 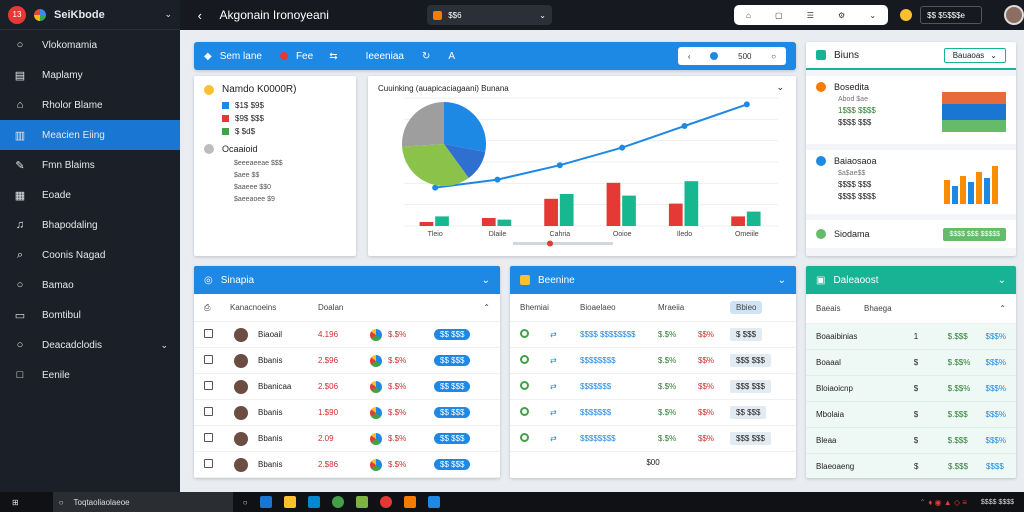 What do you see at coordinates (774, 56) in the screenshot?
I see `circle-icon: ○` at bounding box center [774, 56].